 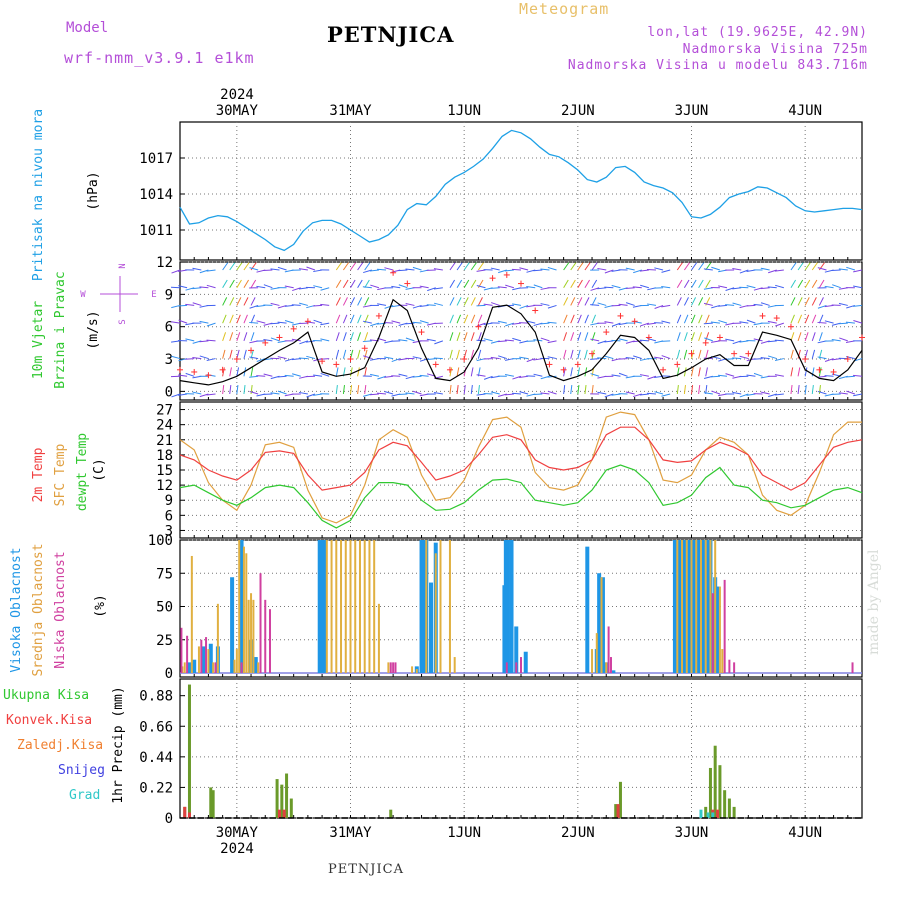 What do you see at coordinates (169, 531) in the screenshot?
I see `y-tick-label: 3` at bounding box center [169, 531].